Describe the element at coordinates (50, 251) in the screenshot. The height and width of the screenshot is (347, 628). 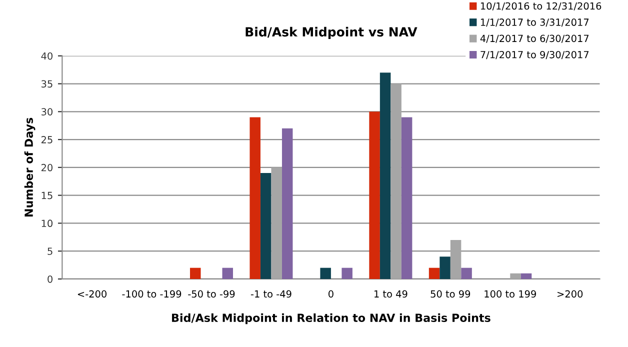
I see `y-tick-label: 5` at that location.